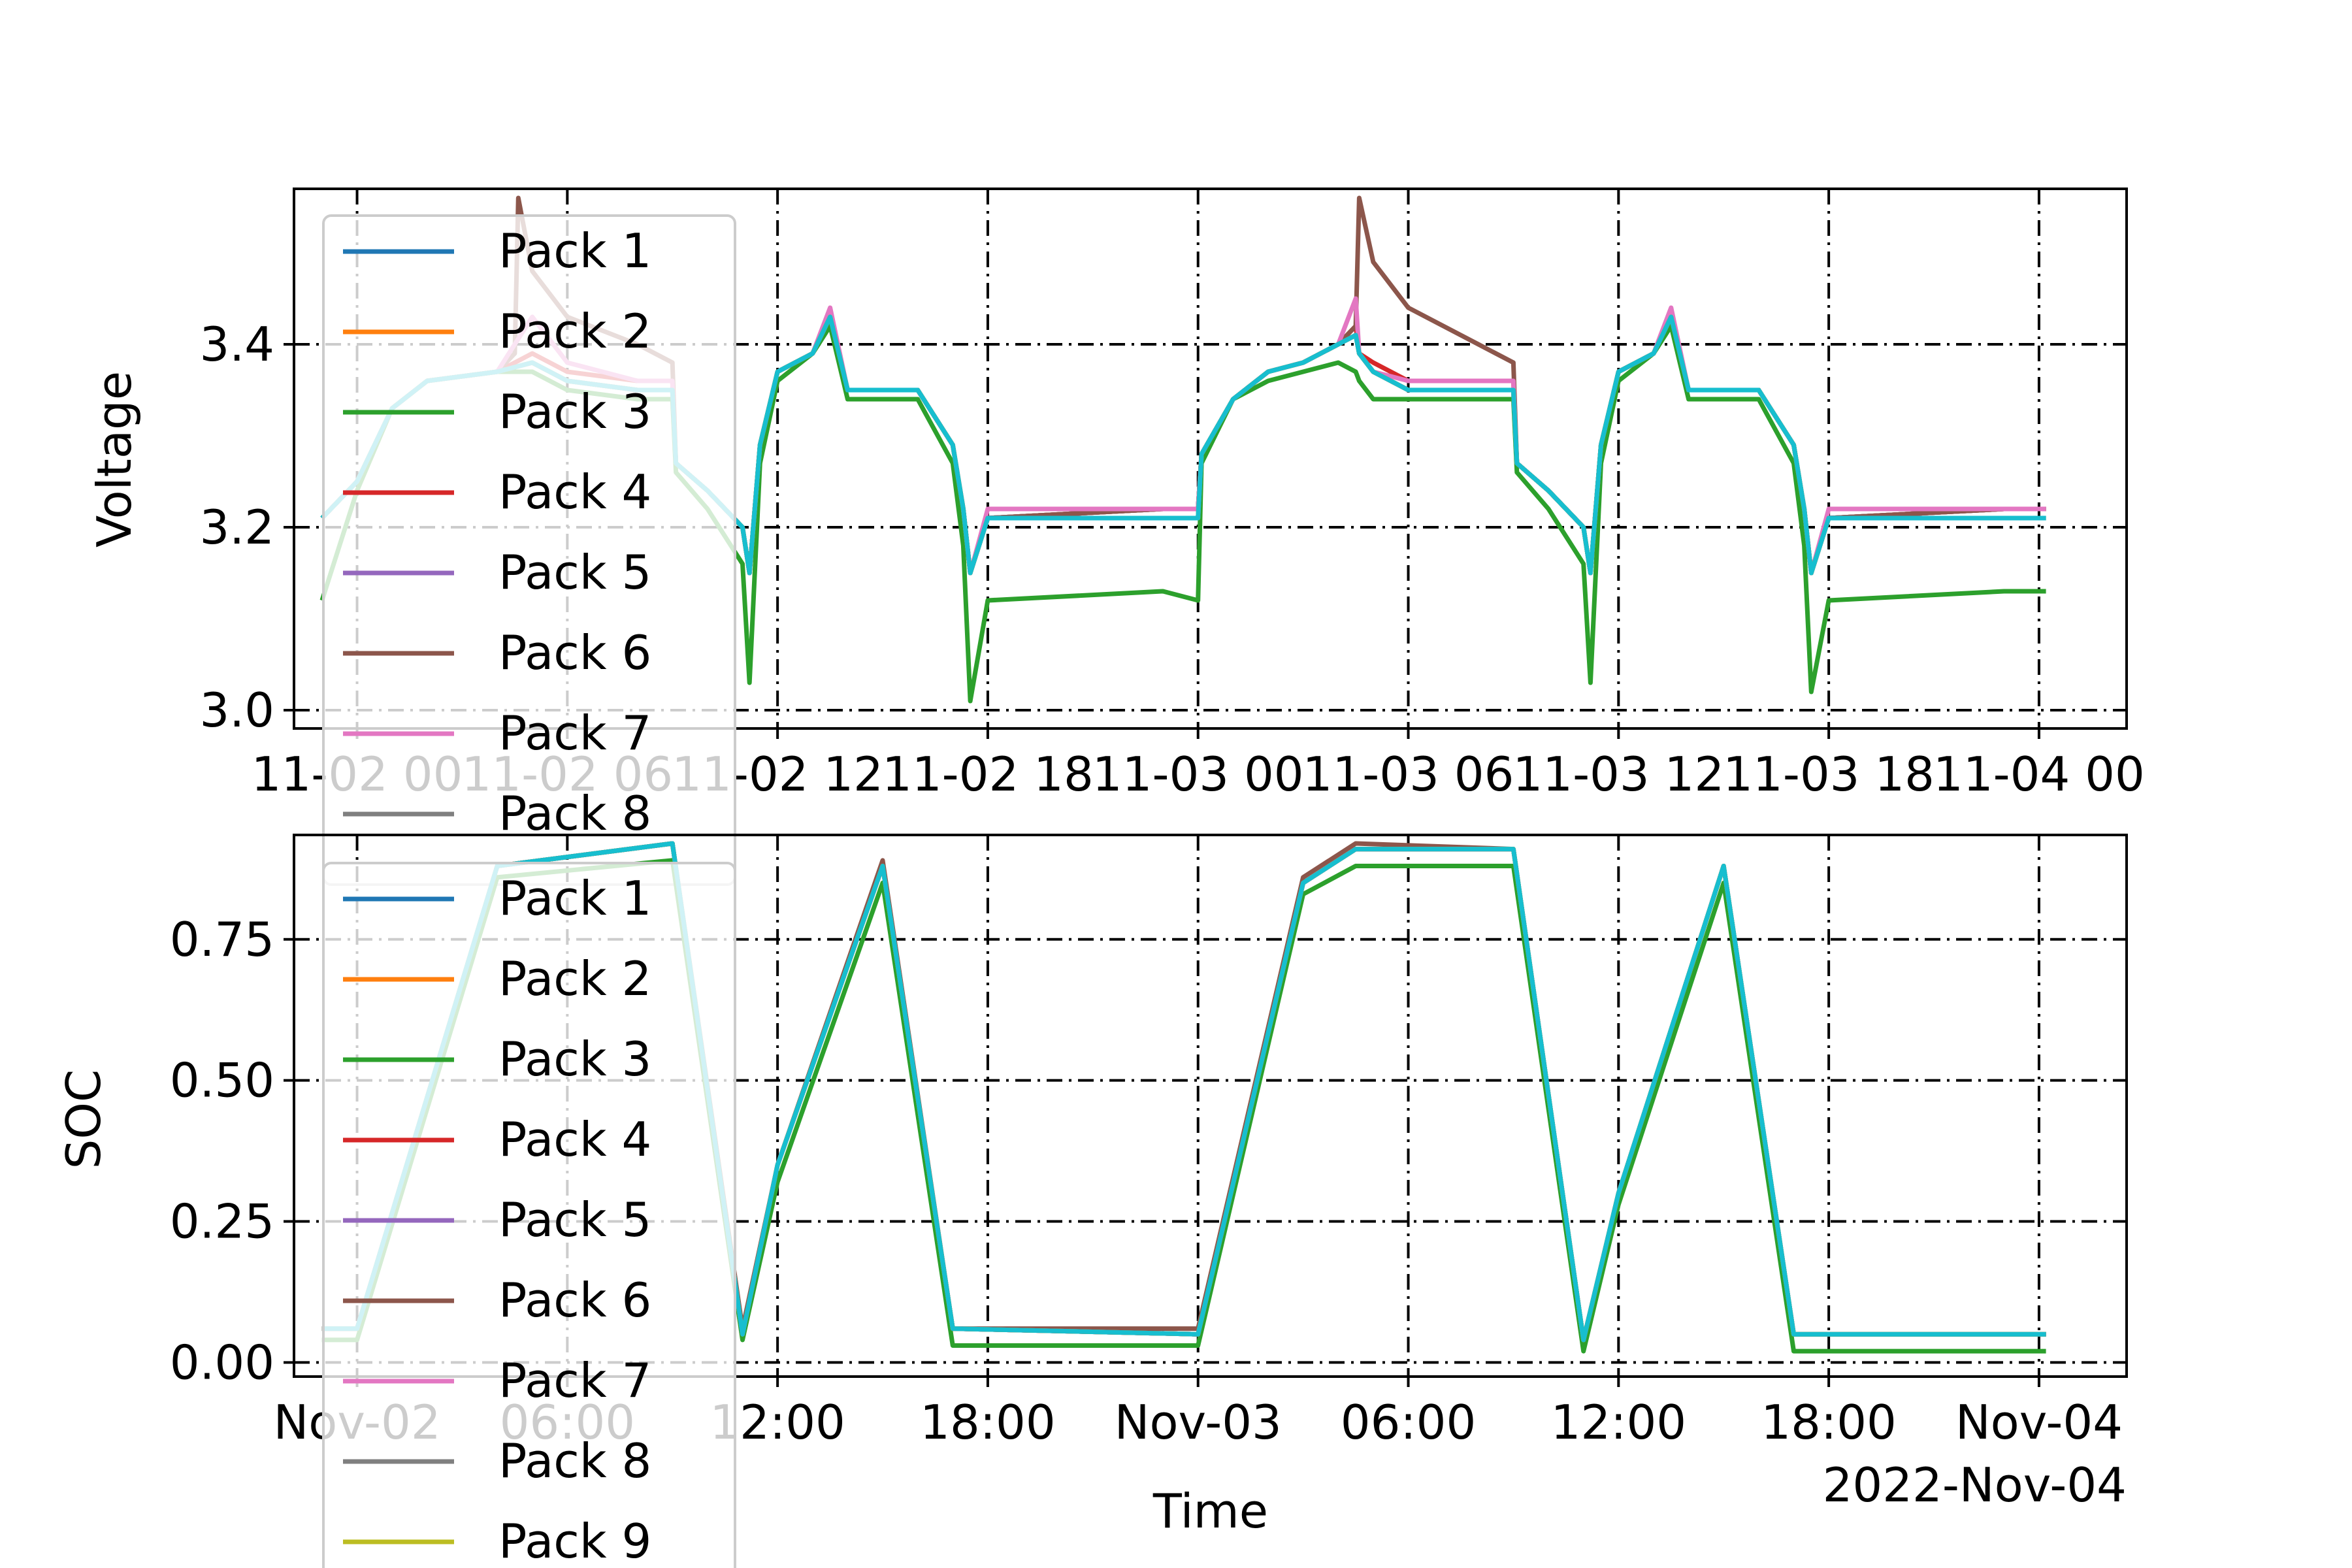 Image resolution: width=2352 pixels, height=1568 pixels. I want to click on x-tick-label: 11-03 00, so click(1198, 774).